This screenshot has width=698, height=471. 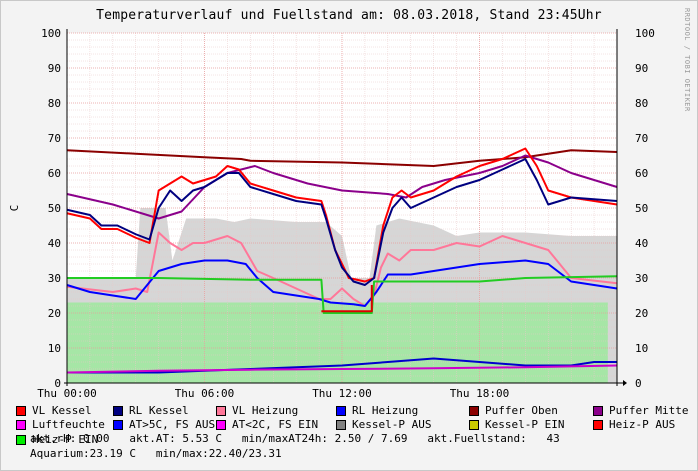 I want to click on series-puffer-oben, so click(x=342, y=158).